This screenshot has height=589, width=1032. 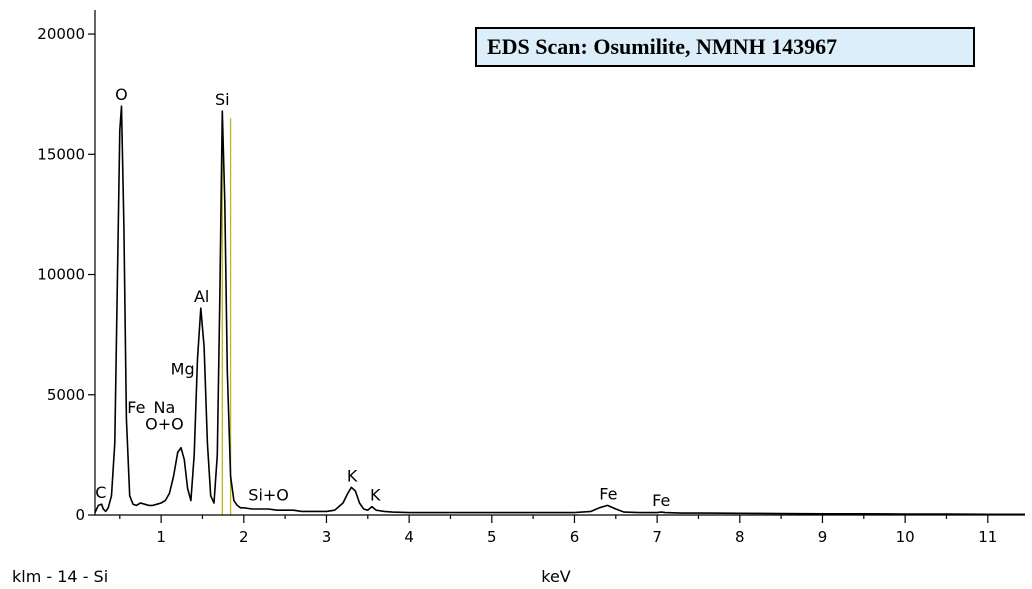 What do you see at coordinates (327, 537) in the screenshot?
I see `x-tick-label: 3` at bounding box center [327, 537].